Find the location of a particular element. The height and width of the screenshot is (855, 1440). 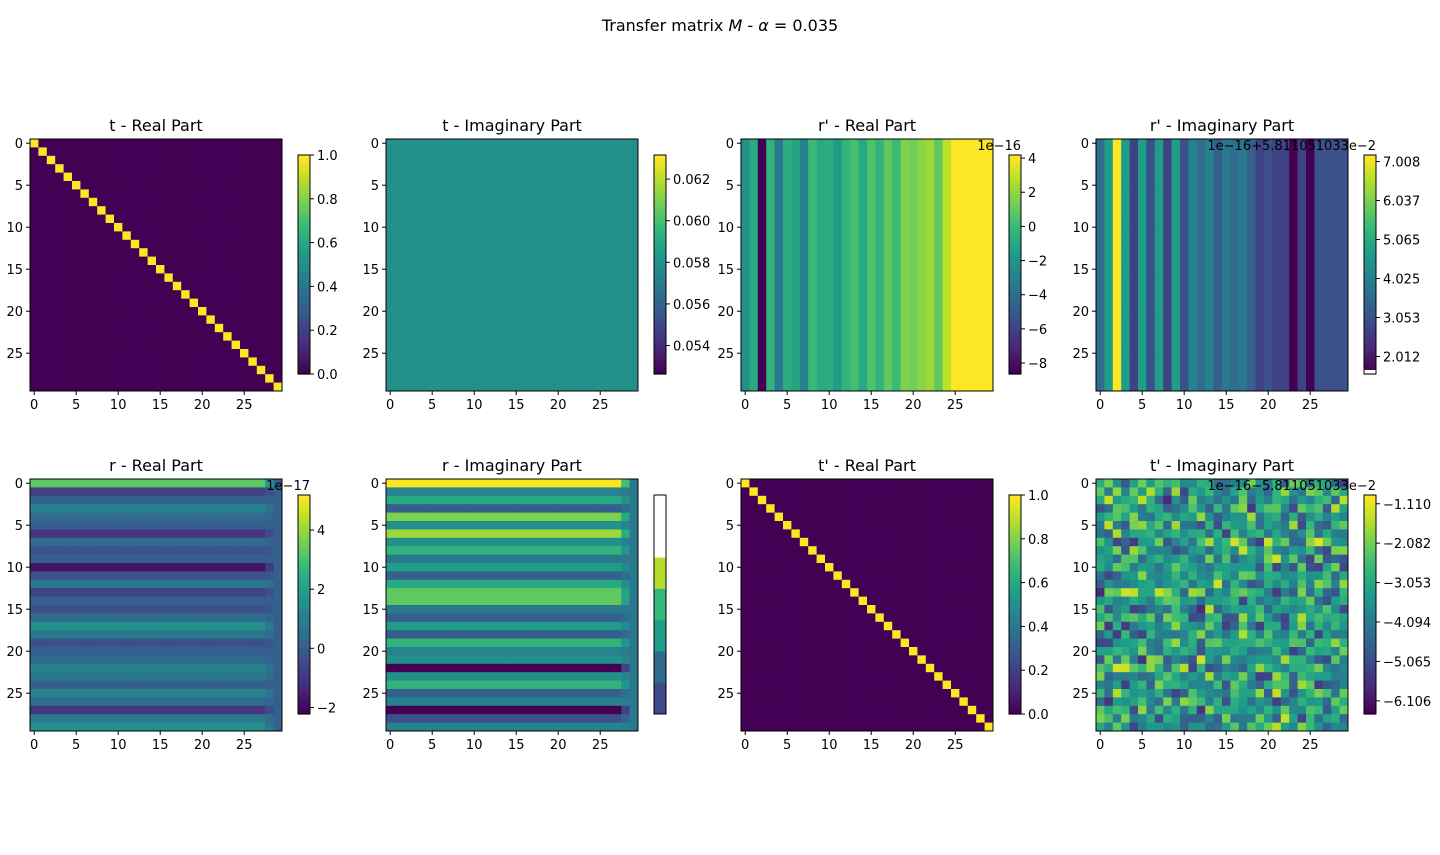

x-tick-label: 15 is located at coordinates (160, 745).